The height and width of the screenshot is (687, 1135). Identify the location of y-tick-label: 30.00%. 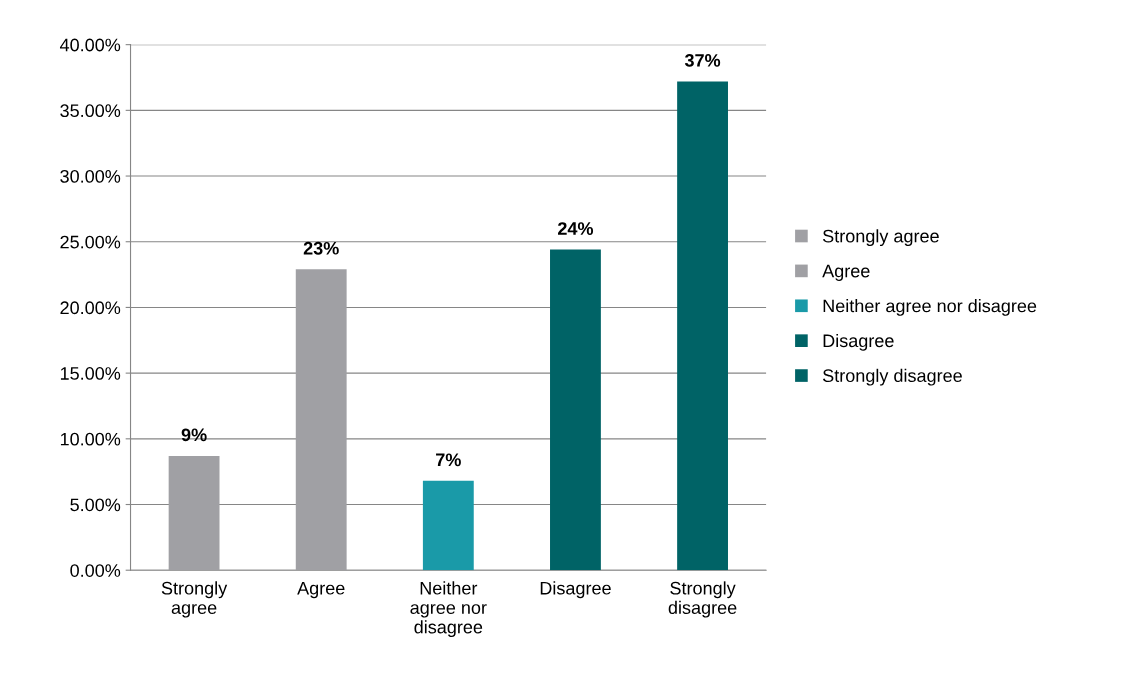
(90, 176).